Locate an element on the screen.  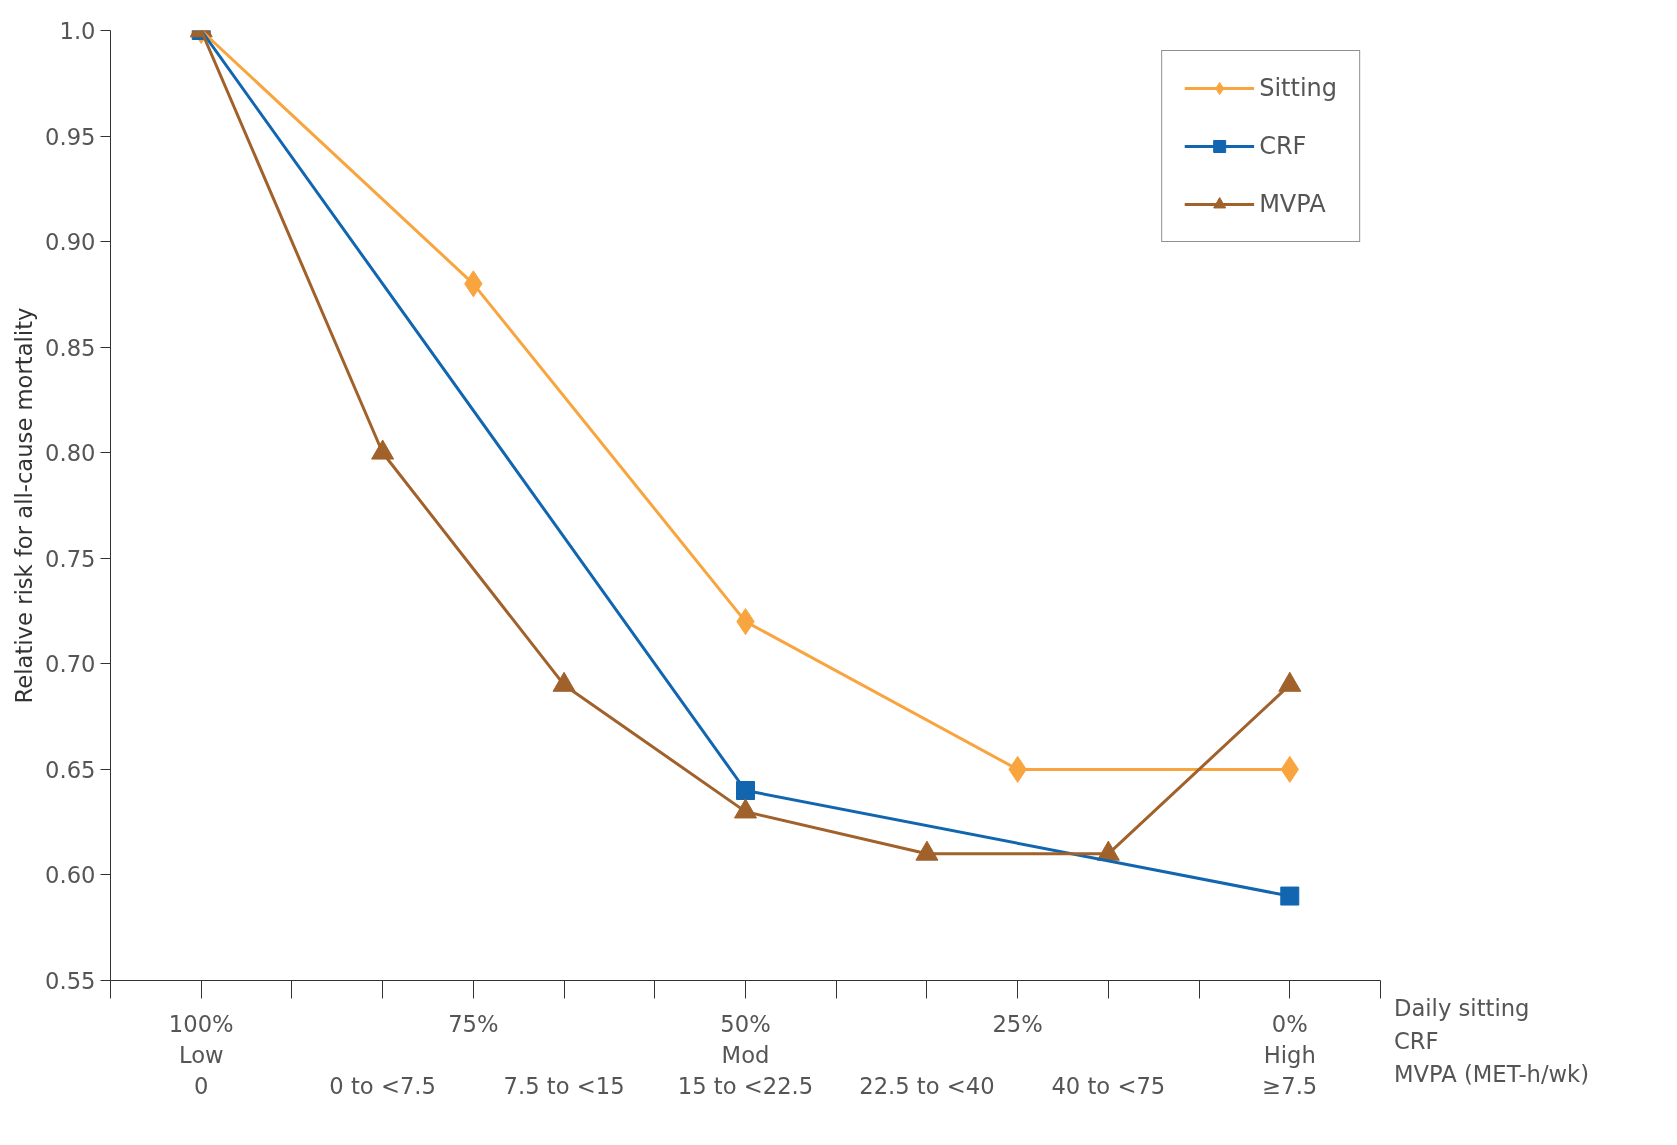
legend-label: MVPA is located at coordinates (1292, 204).